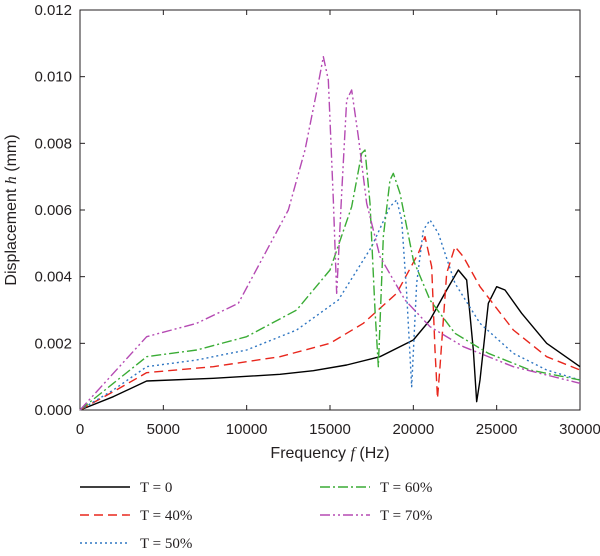 This screenshot has width=600, height=556. I want to click on x-tick-label: 0, so click(80, 429).